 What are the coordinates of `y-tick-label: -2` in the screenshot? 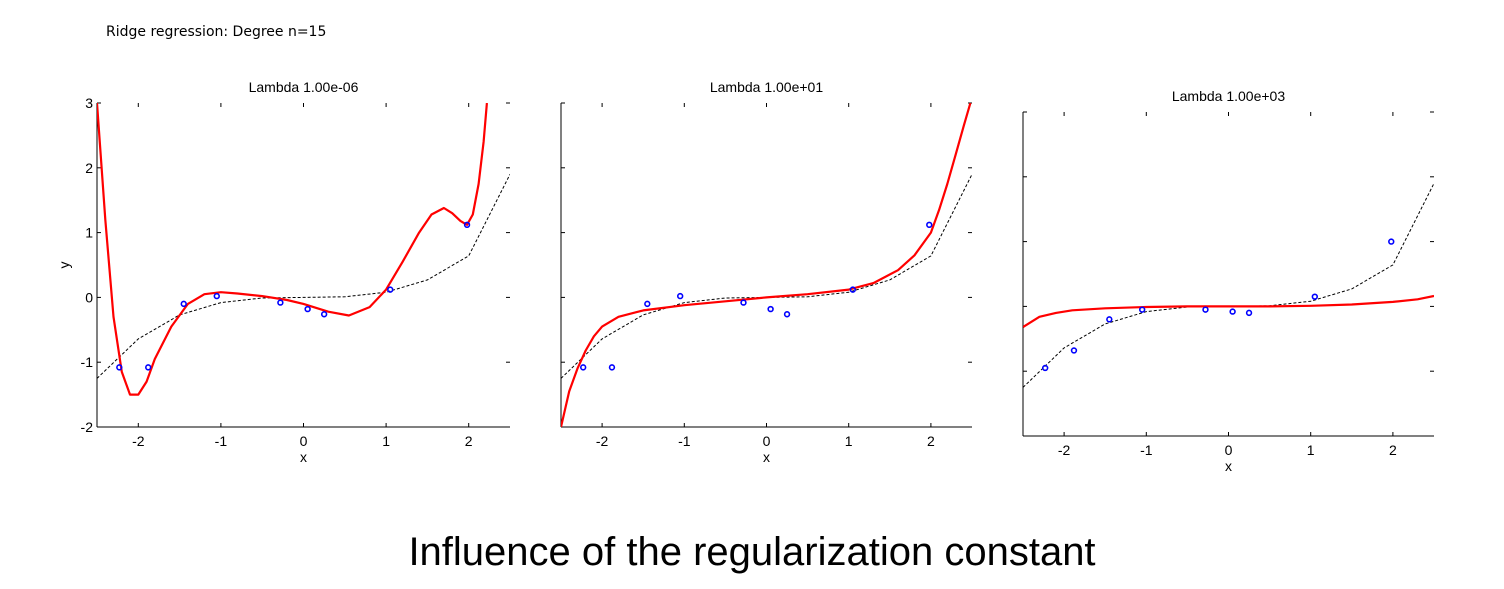 It's located at (87, 427).